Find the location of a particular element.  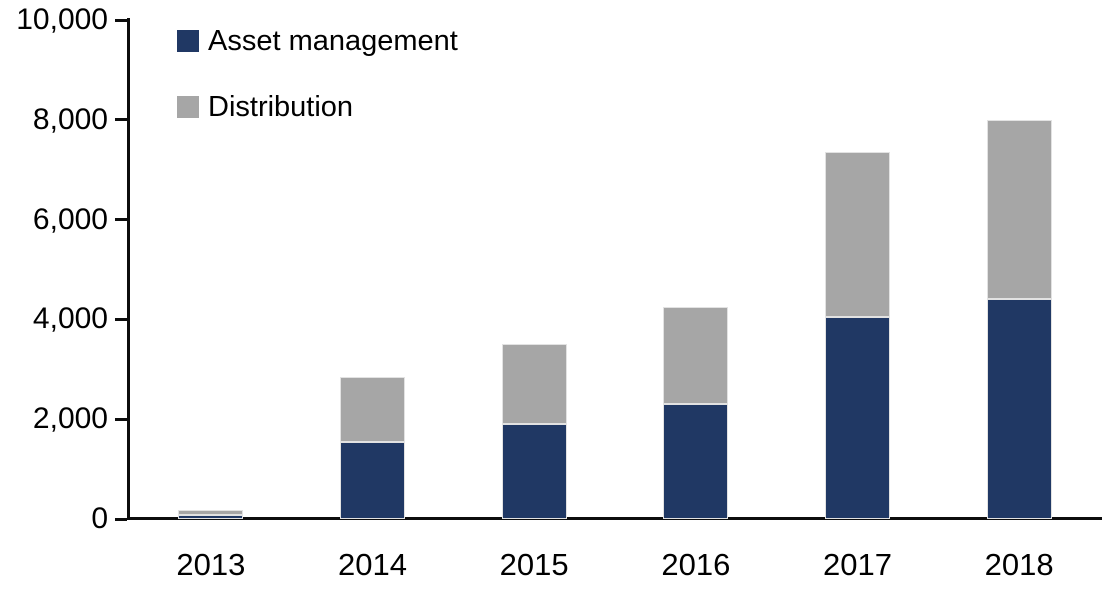

y-axis-tick-label: 6,000 is located at coordinates (70, 219).